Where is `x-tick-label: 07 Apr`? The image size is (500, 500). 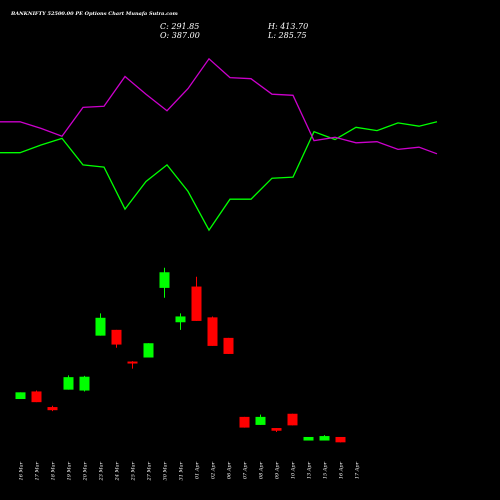
x-tick-label: 07 Apr is located at coordinates (246, 470).